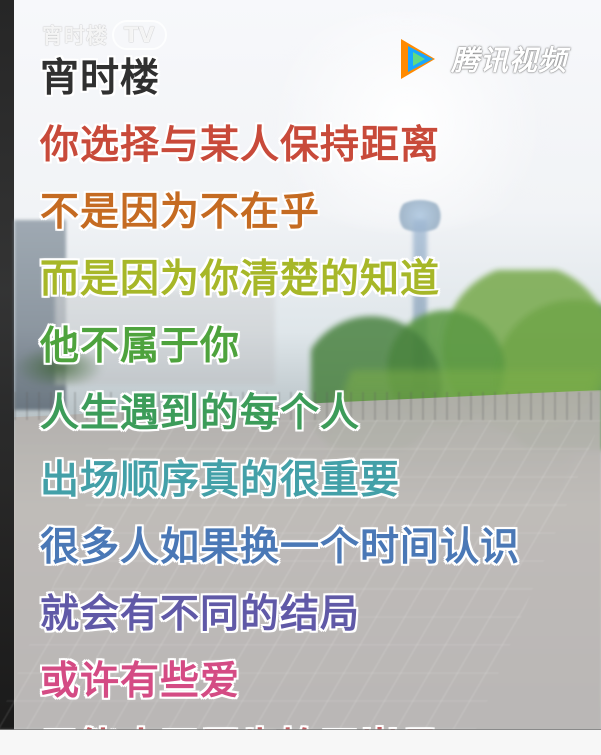 The image size is (601, 755). Describe the element at coordinates (240, 279) in the screenshot. I see `lyric-line: 而是因为你清楚的知道` at that location.